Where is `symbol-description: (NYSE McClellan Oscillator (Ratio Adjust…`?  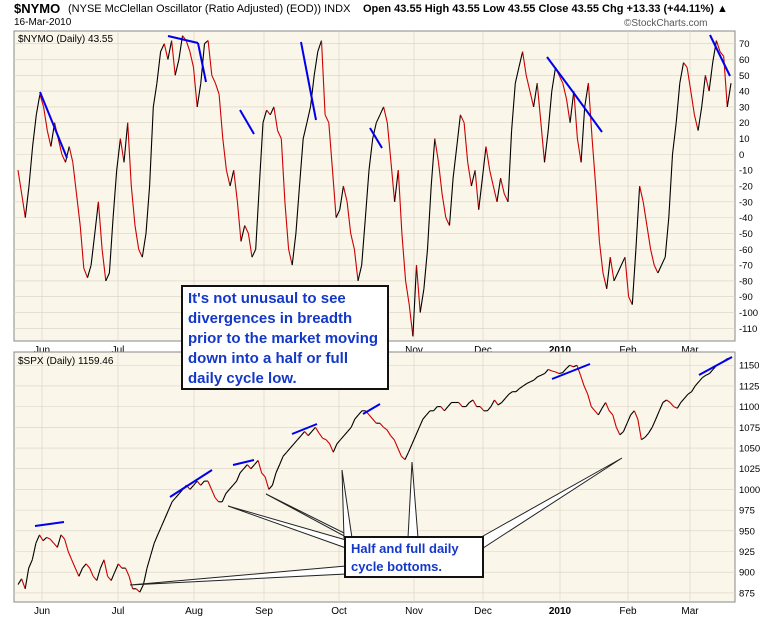
symbol-description: (NYSE McClellan Oscillator (Ratio Adjust… is located at coordinates (209, 9).